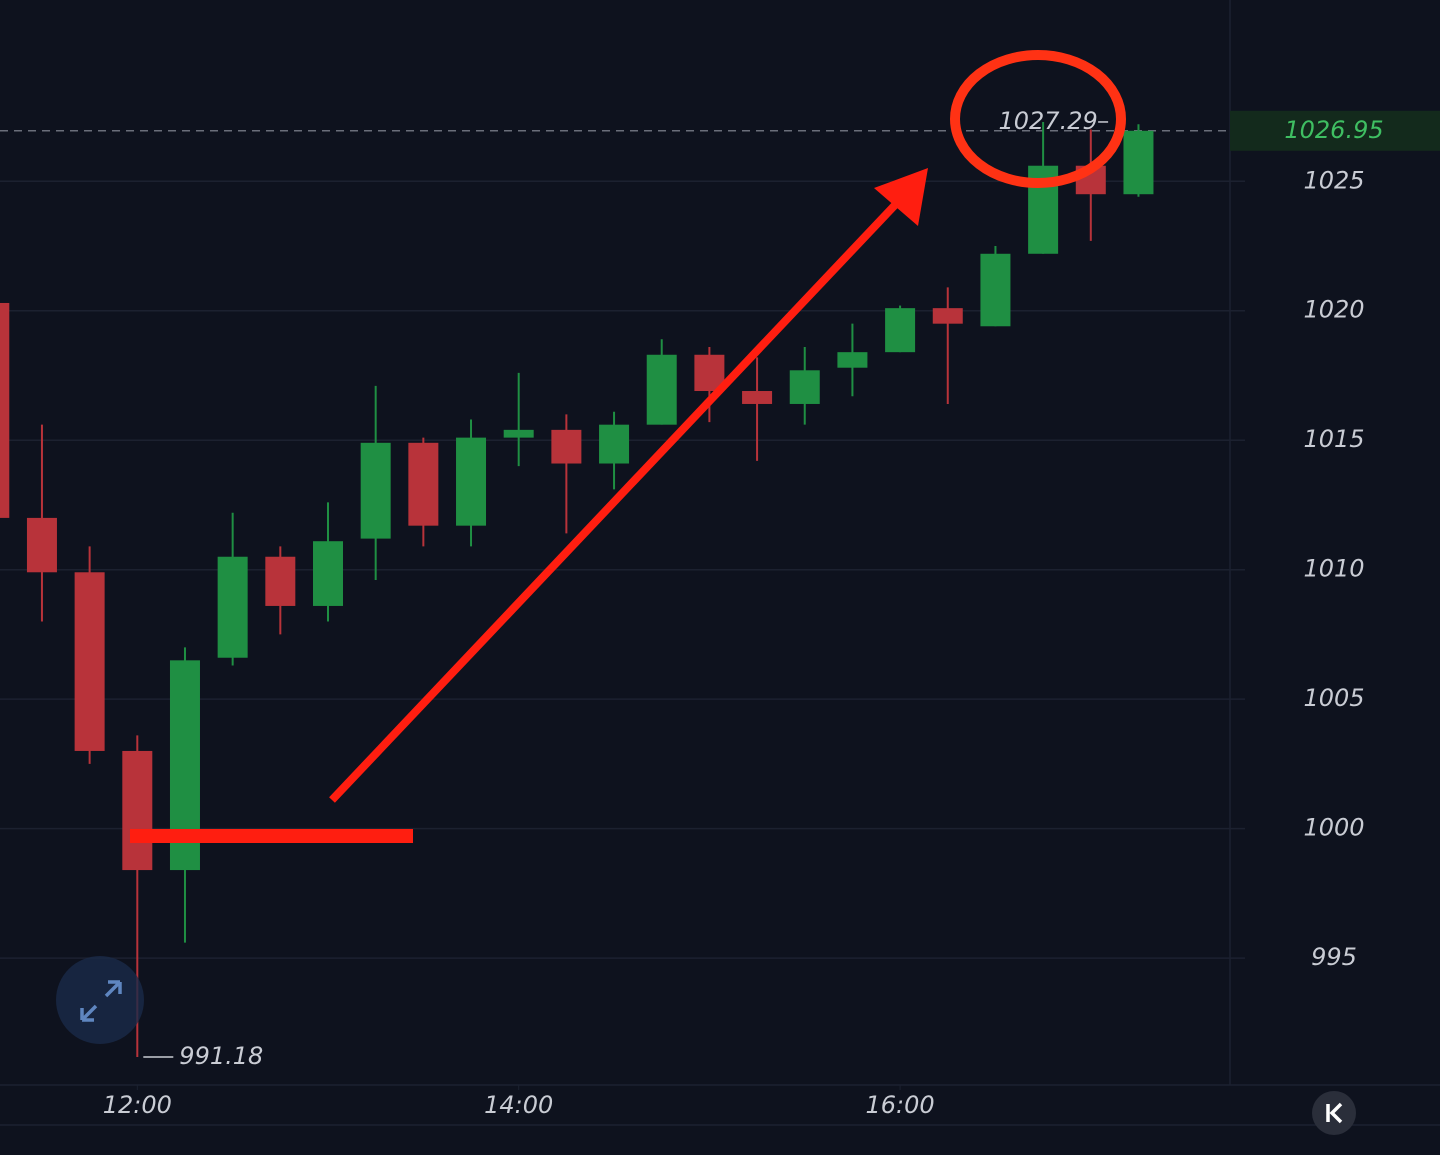 The width and height of the screenshot is (1440, 1155). What do you see at coordinates (1334, 957) in the screenshot?
I see `y-tick-label: 995` at bounding box center [1334, 957].